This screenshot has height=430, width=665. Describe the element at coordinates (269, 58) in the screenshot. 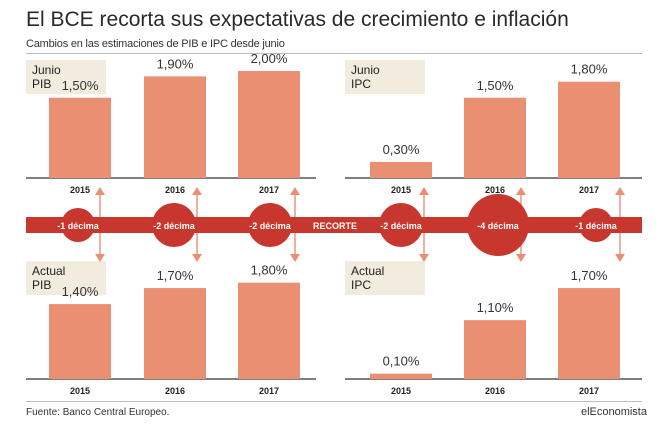

I see `data-label: 2,00%` at that location.